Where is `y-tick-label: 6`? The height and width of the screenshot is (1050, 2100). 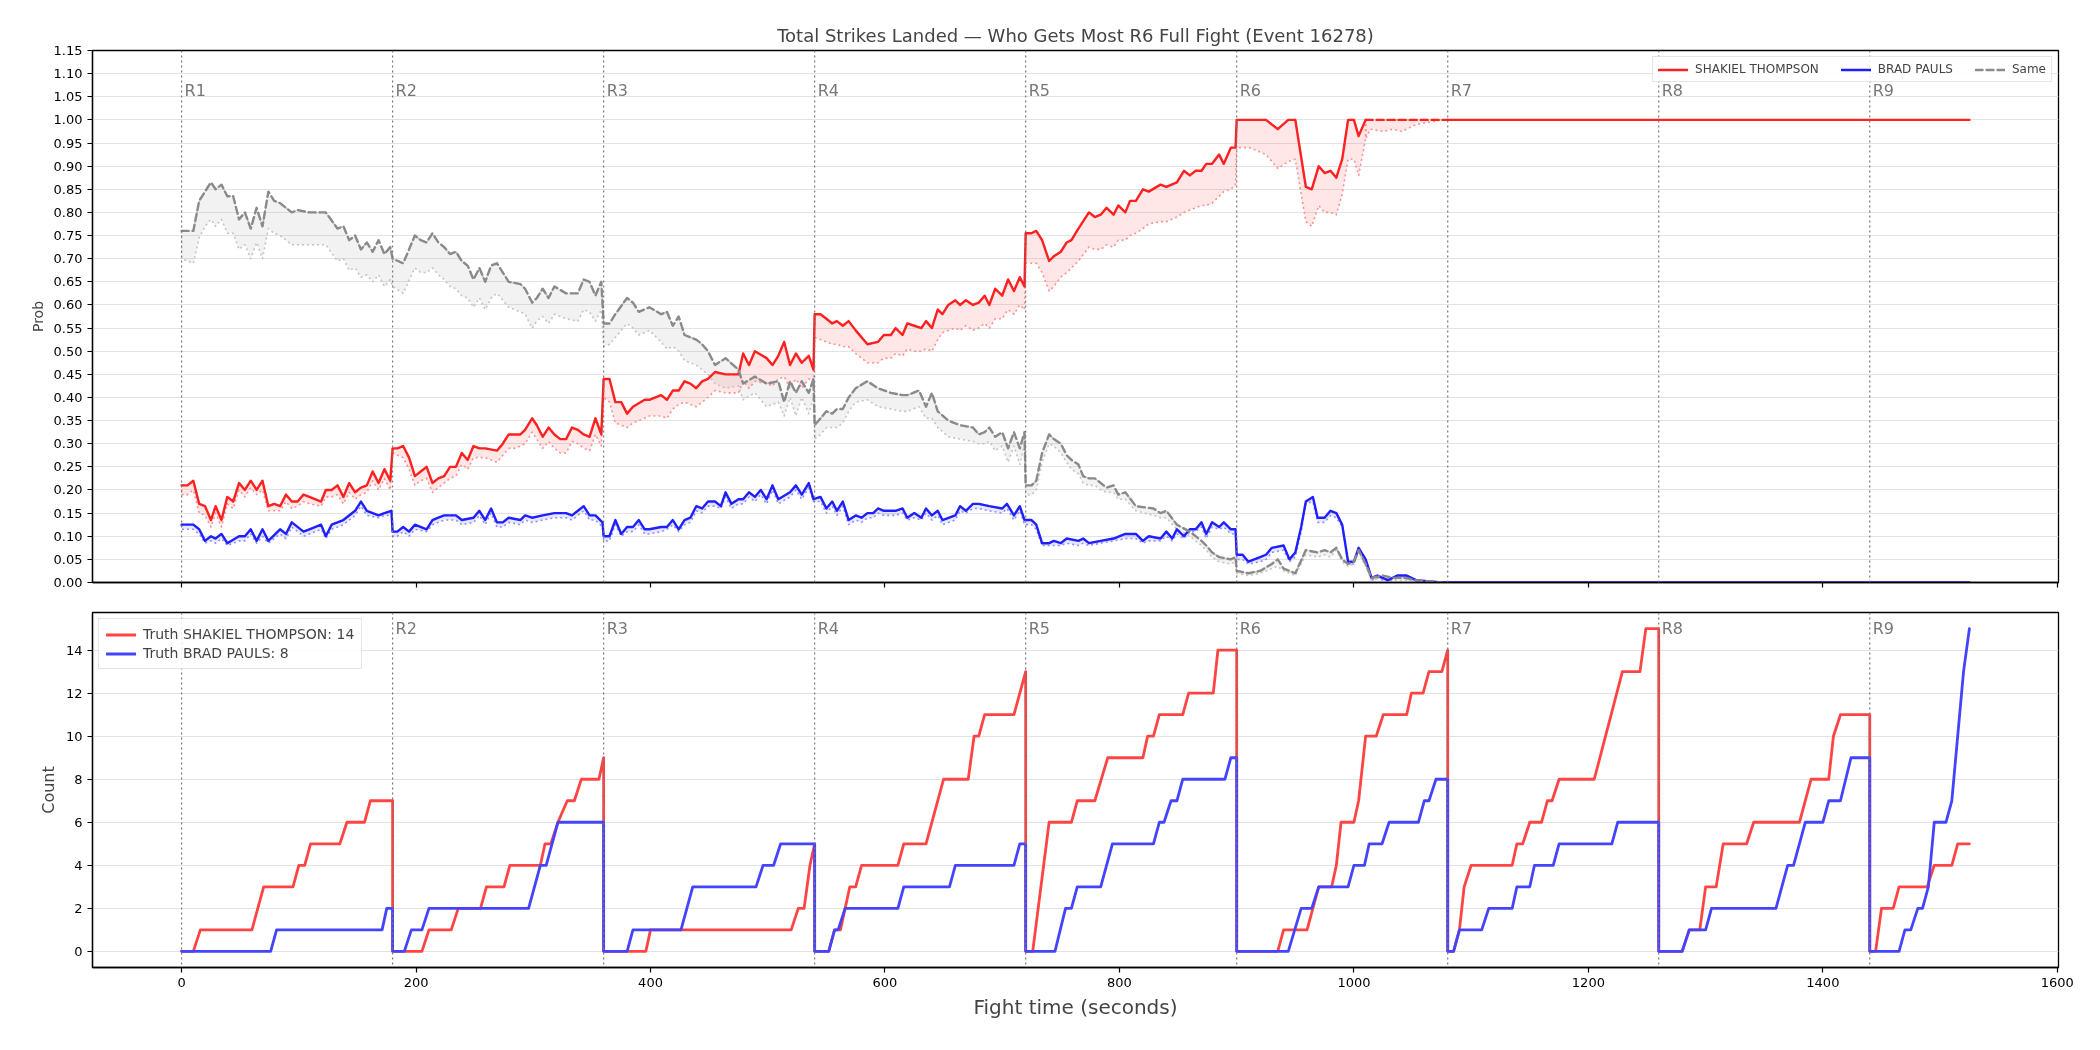 y-tick-label: 6 is located at coordinates (78, 822).